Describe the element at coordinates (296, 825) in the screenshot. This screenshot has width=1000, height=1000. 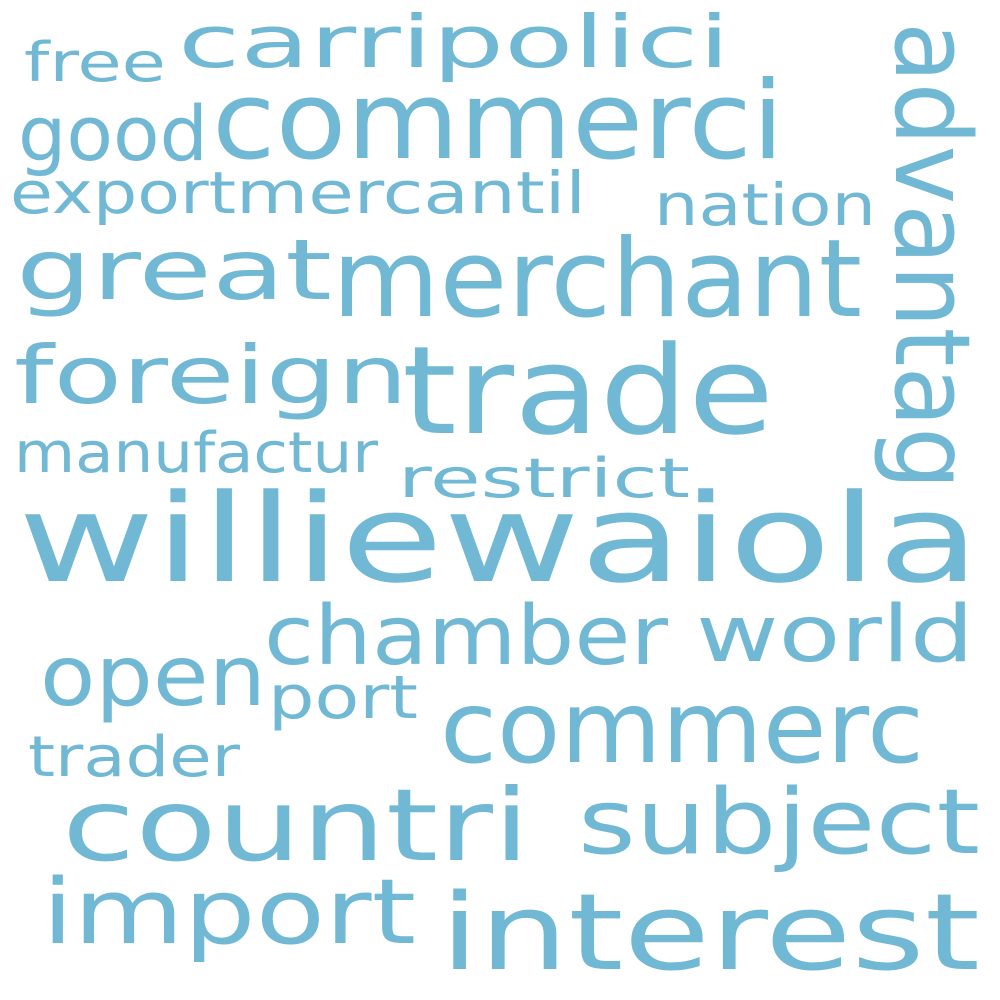
I see `word-countri: countri` at that location.